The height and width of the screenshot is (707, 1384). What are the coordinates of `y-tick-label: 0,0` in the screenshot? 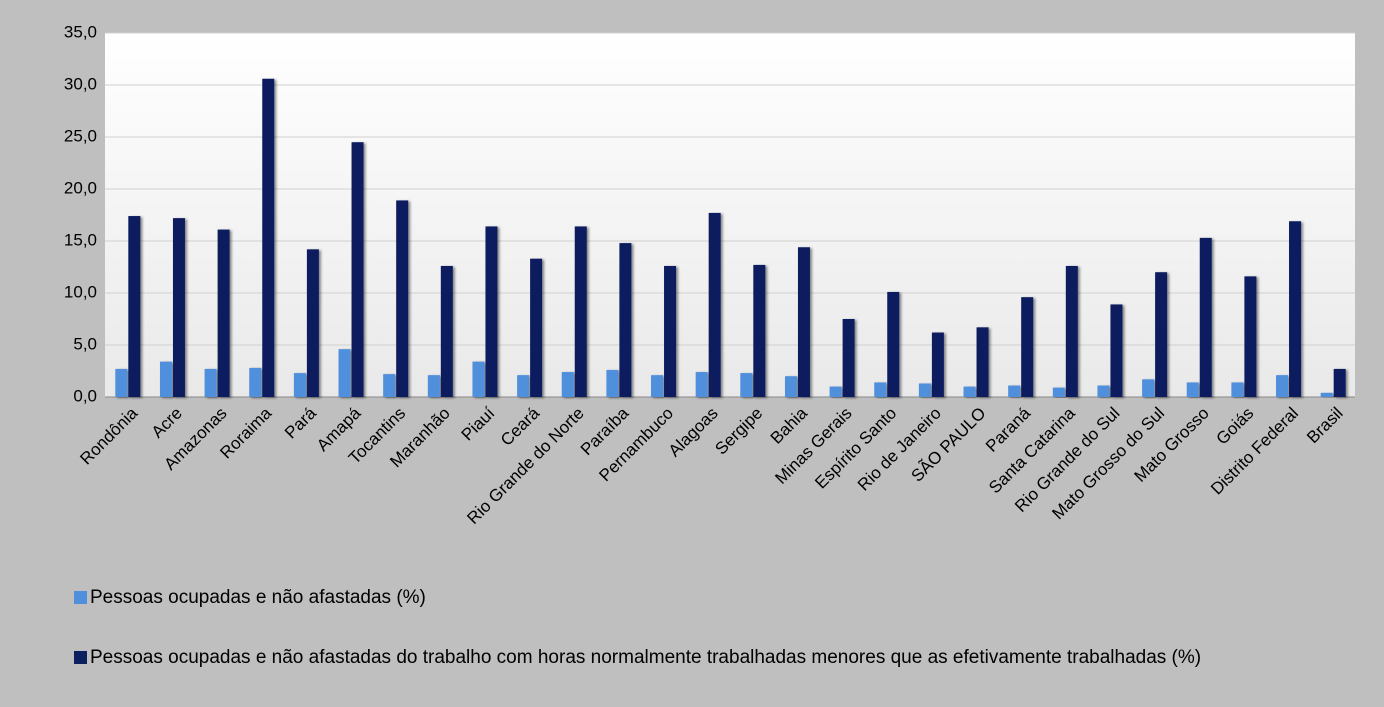 It's located at (85, 395).